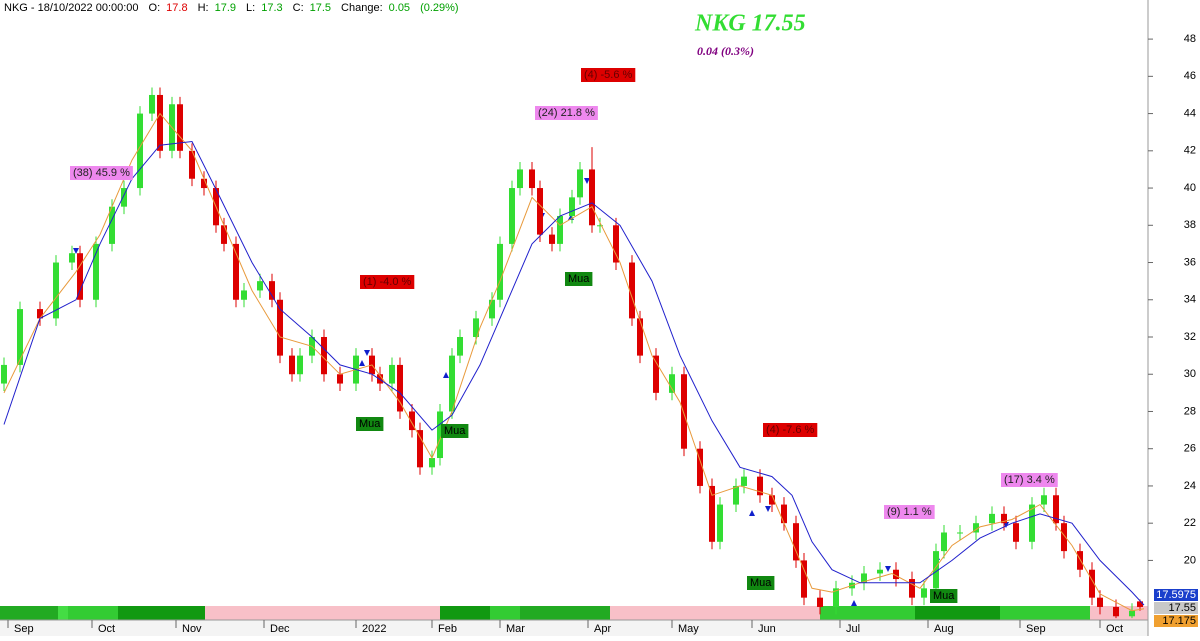 This screenshot has width=1200, height=641. I want to click on x-tick-label: Apr, so click(602, 629).